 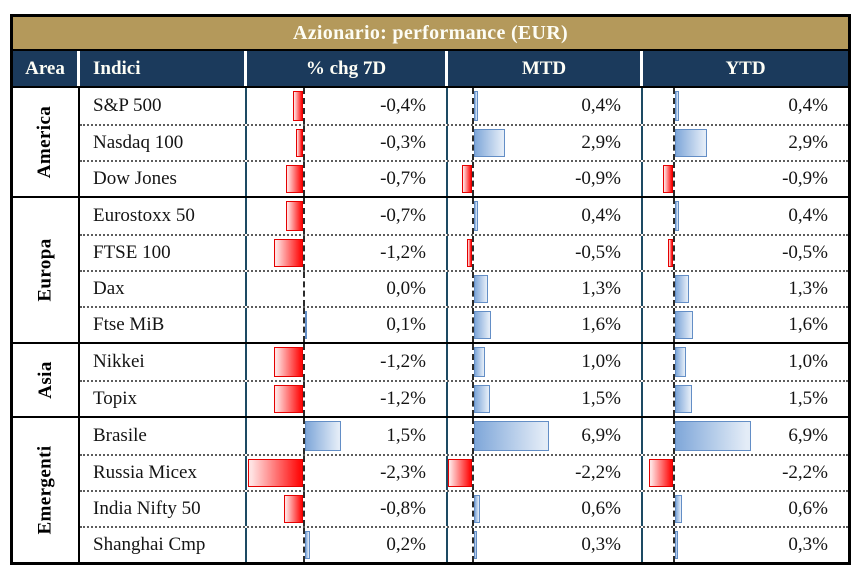 I want to click on index-name-cell: Topix, so click(x=163, y=399).